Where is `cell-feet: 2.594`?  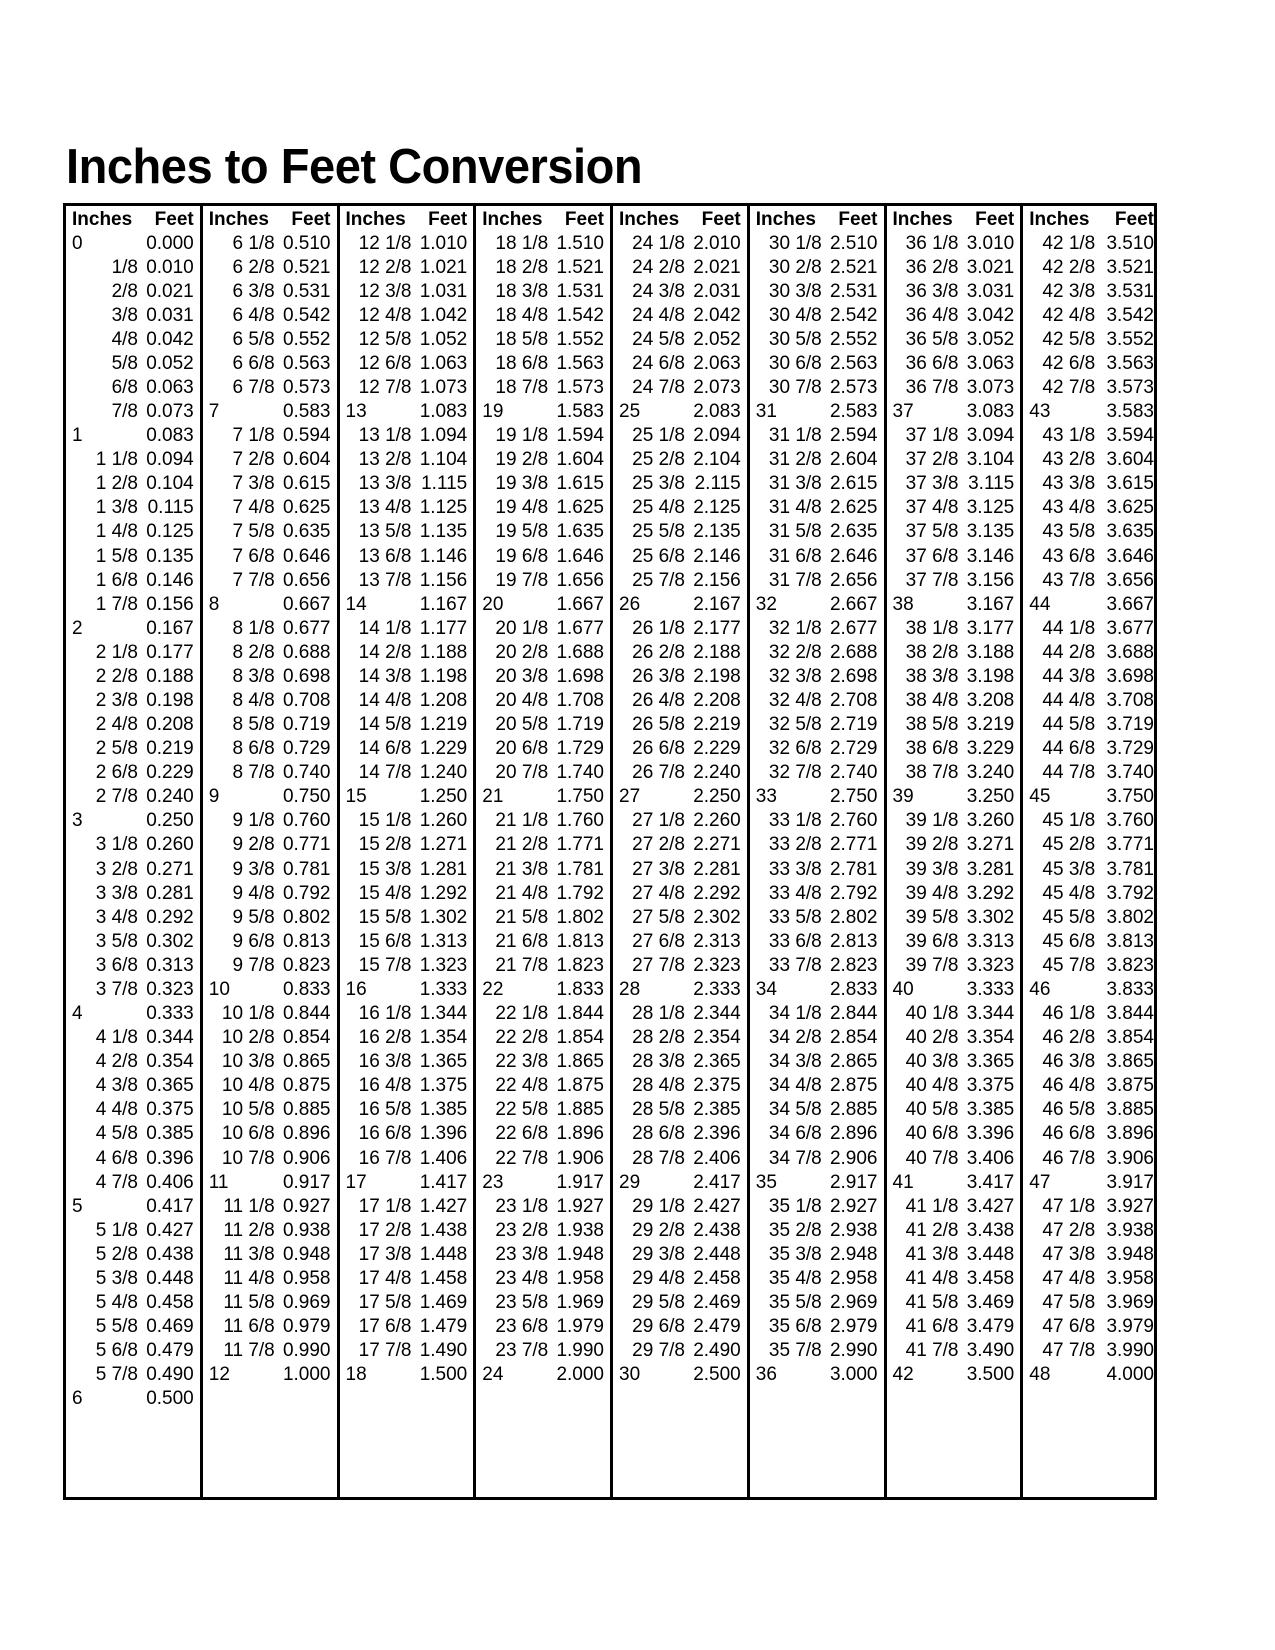
cell-feet: 2.594 is located at coordinates (853, 436).